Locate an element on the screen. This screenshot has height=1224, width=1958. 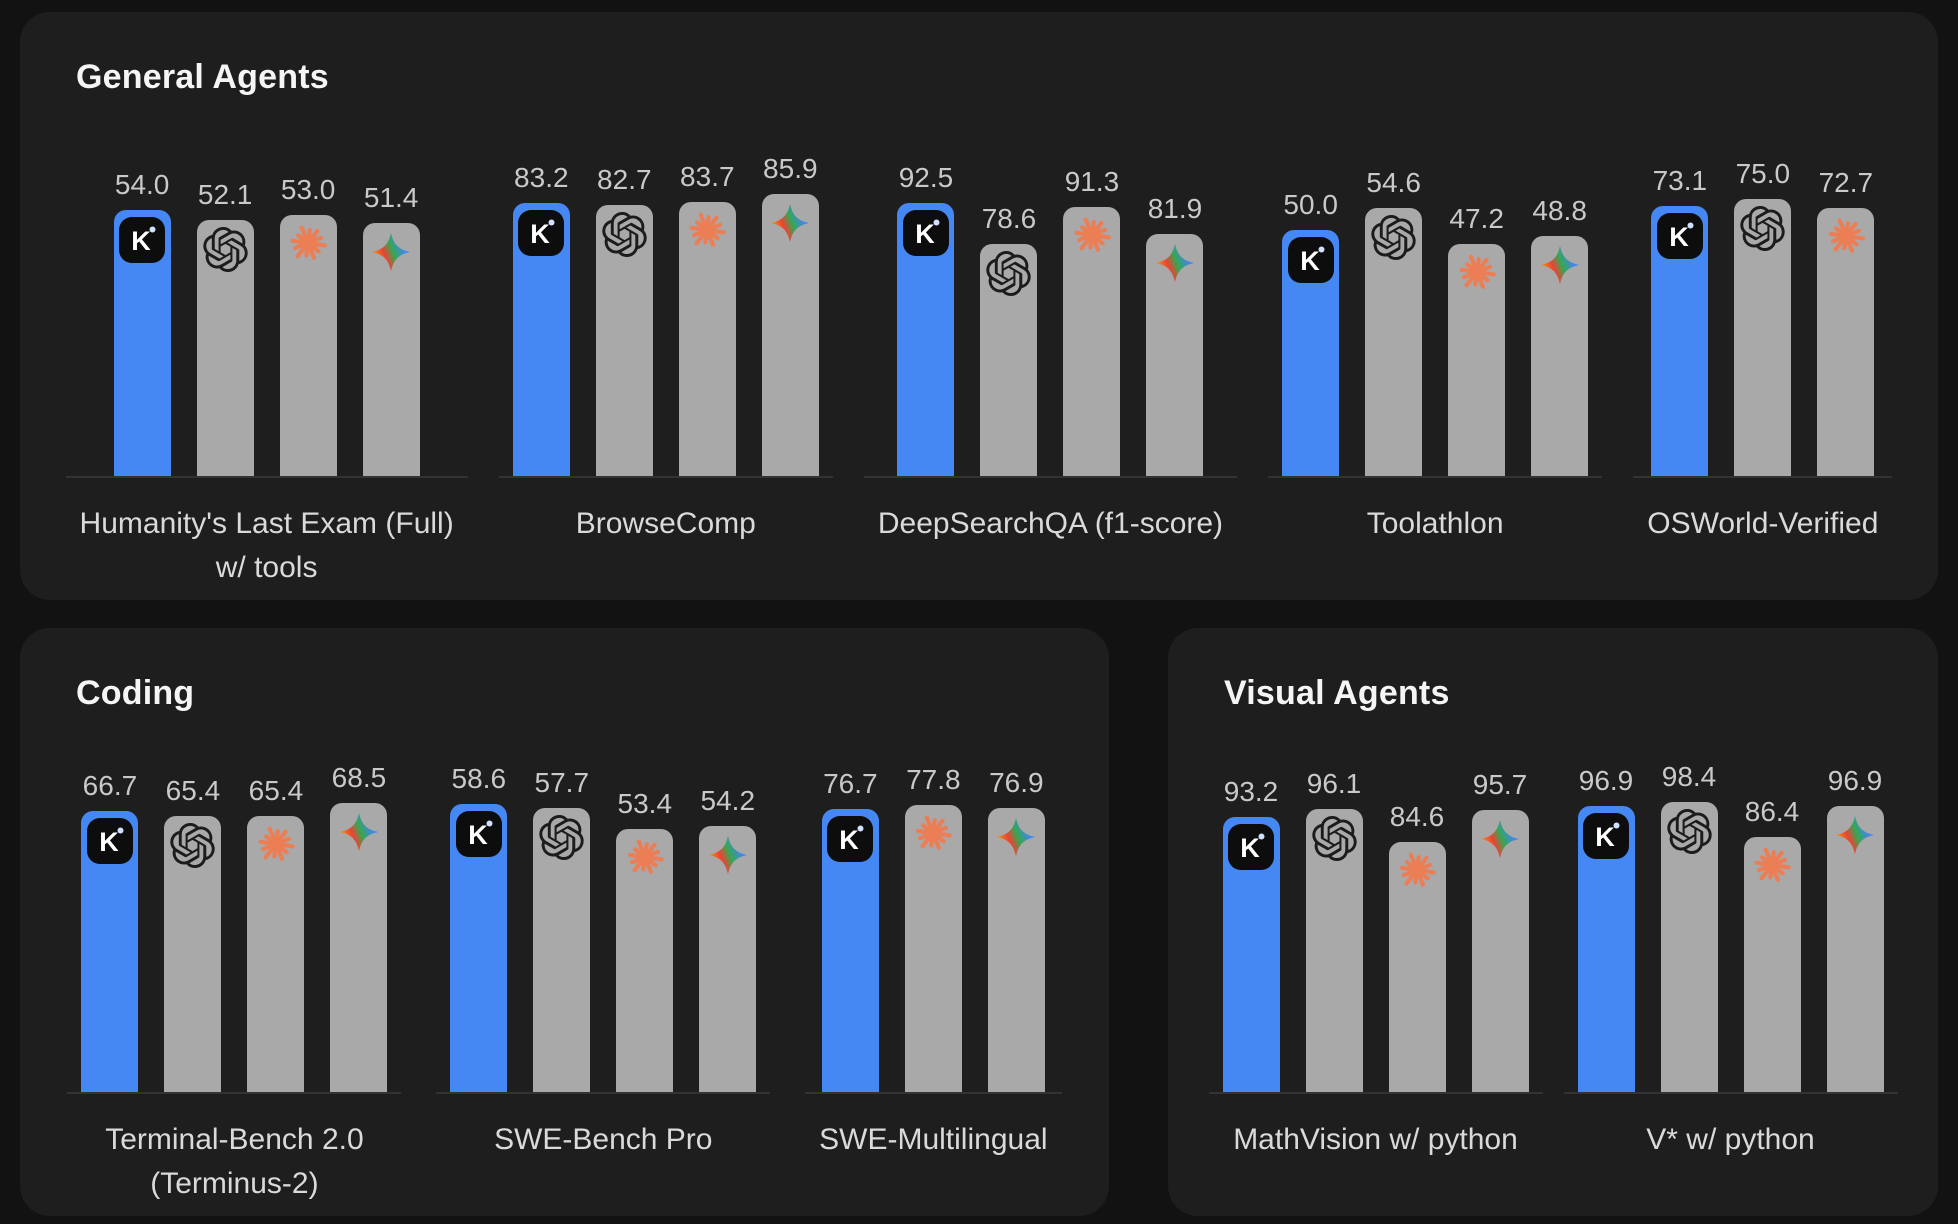
bar-value-label: 66.7 is located at coordinates (110, 785).